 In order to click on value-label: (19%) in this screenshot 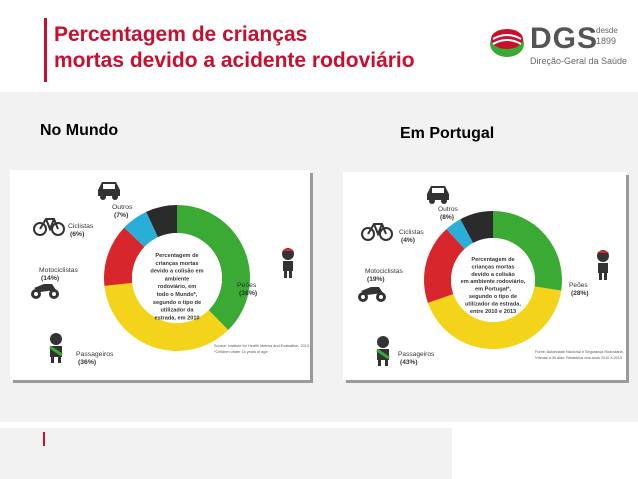, I will do `click(376, 279)`.